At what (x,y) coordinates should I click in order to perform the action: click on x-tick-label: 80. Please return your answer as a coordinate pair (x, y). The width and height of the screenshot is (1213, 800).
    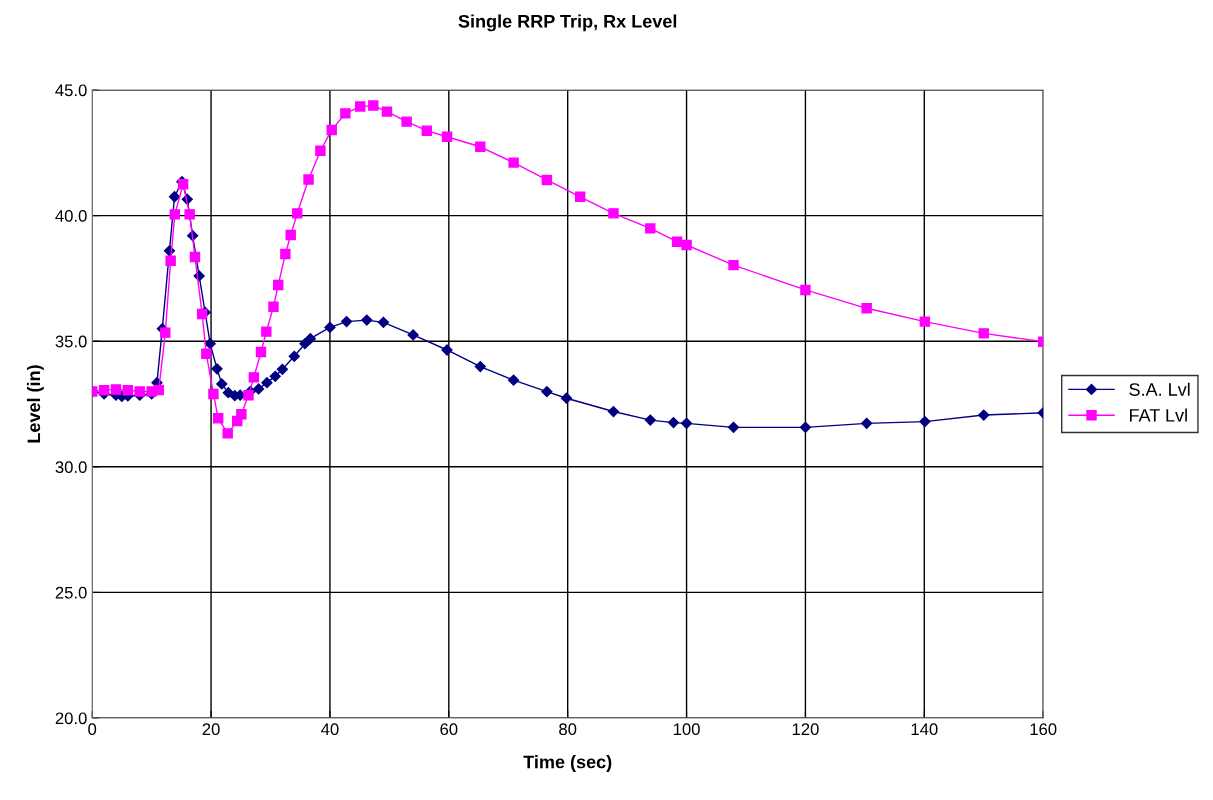
    Looking at the image, I should click on (568, 729).